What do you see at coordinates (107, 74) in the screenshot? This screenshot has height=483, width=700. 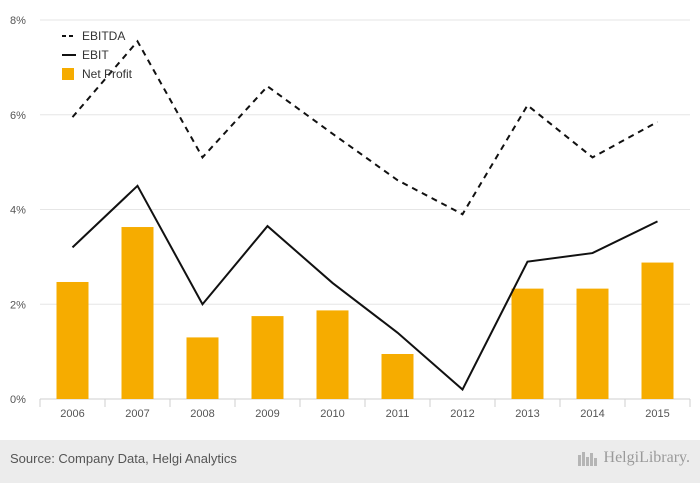 I see `legend-label-net-profit: Net Profit` at bounding box center [107, 74].